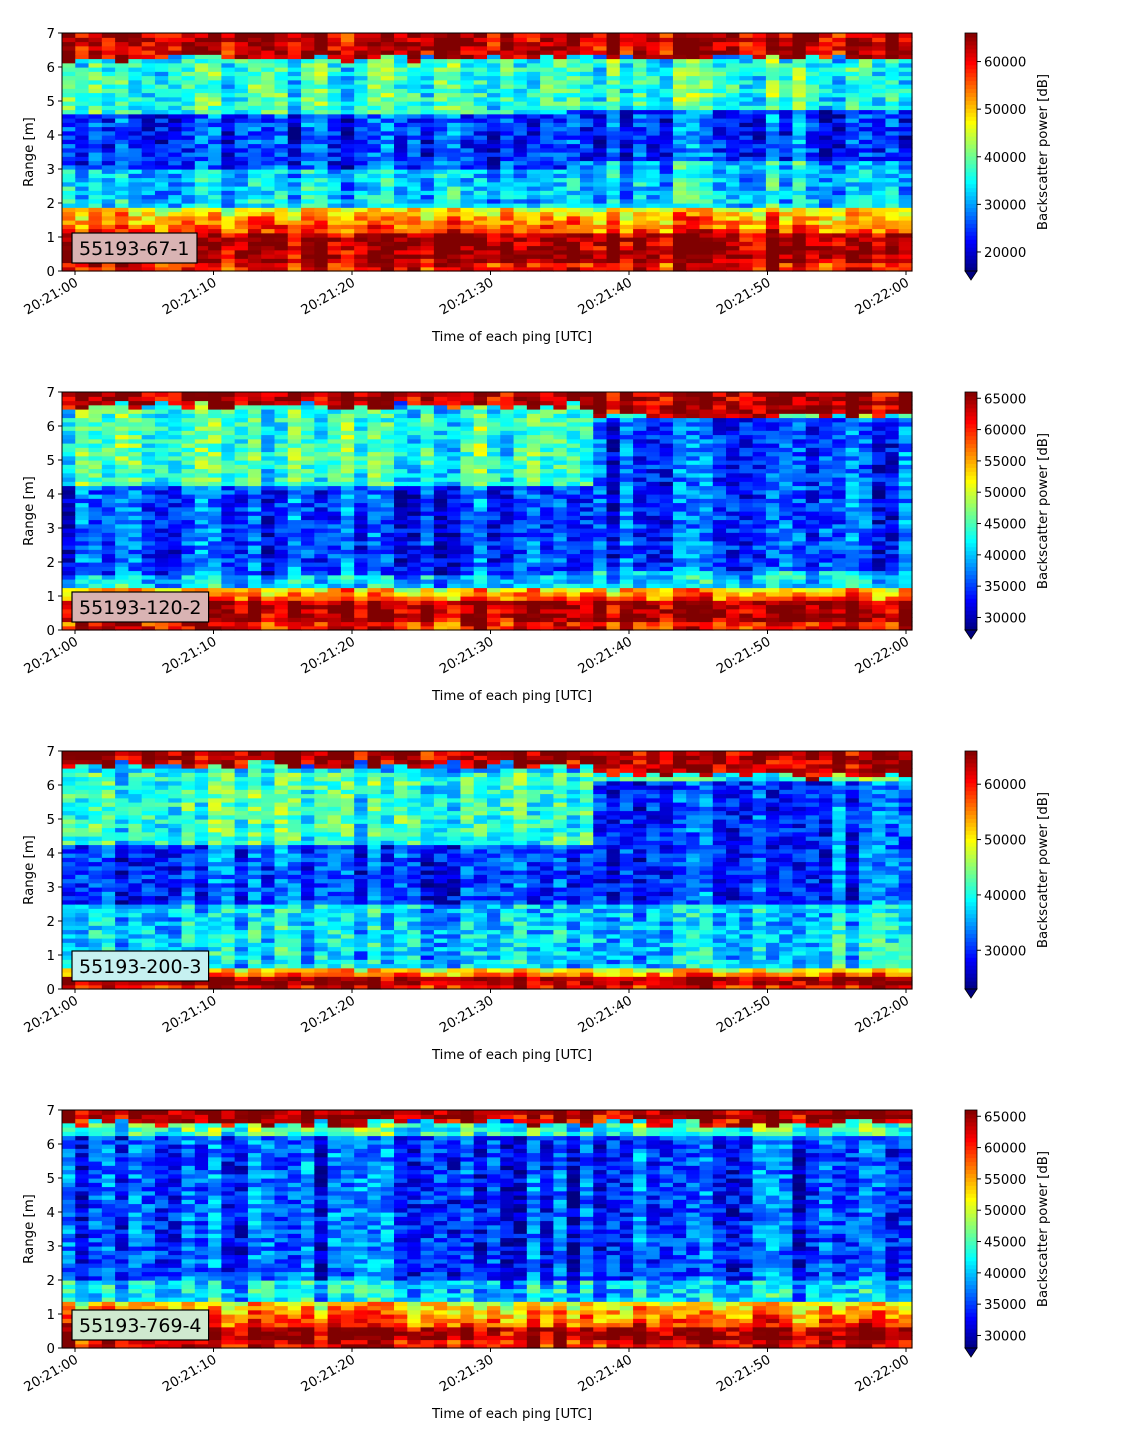  I want to click on y-tick-label: 5, so click(51, 102).